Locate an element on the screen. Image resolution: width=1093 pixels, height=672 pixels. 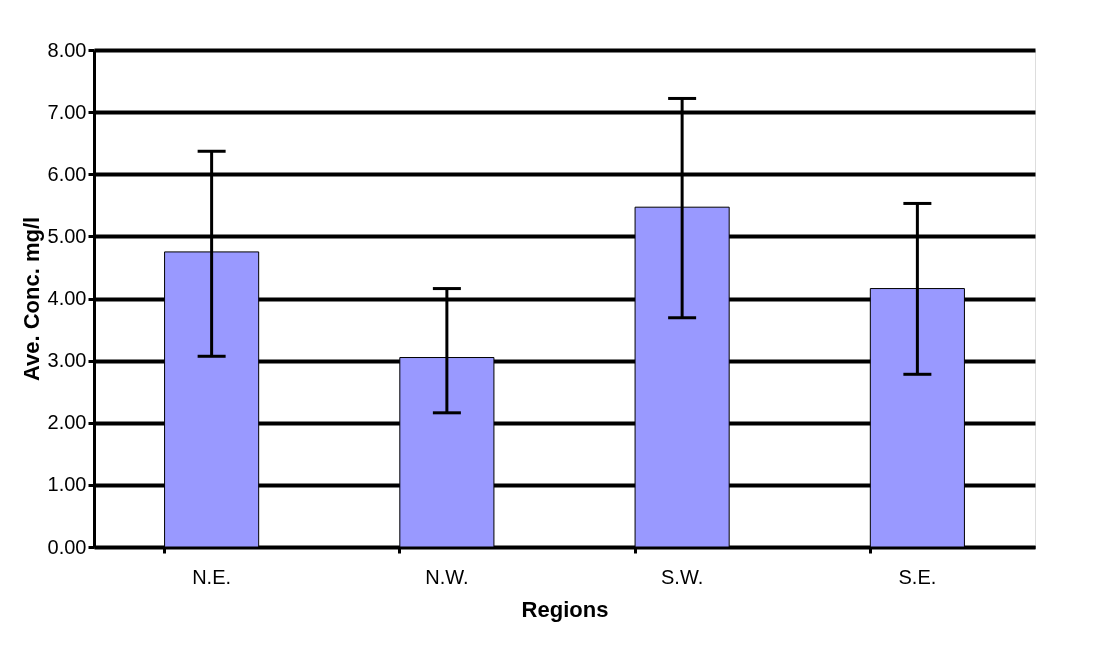
y-tick-label: 0.00 is located at coordinates (67, 546).